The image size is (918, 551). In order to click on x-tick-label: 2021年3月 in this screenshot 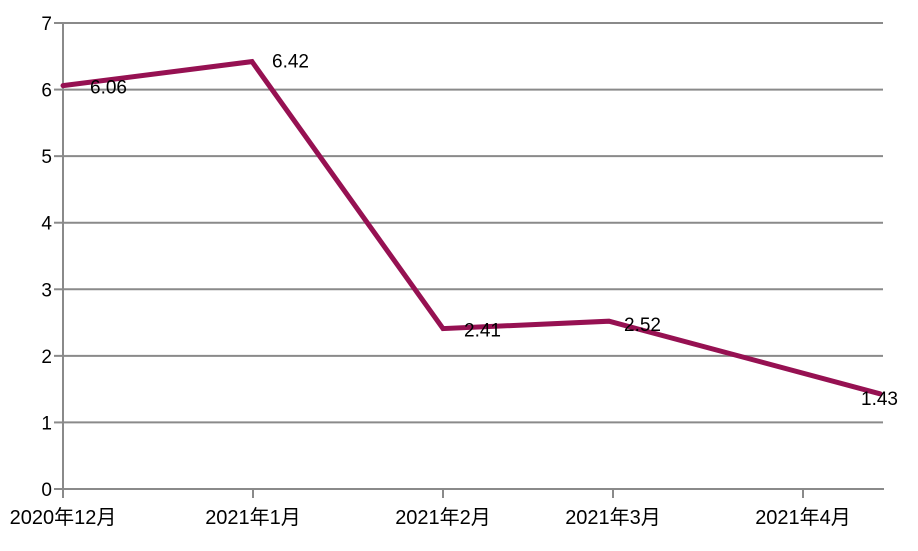, I will do `click(613, 517)`.